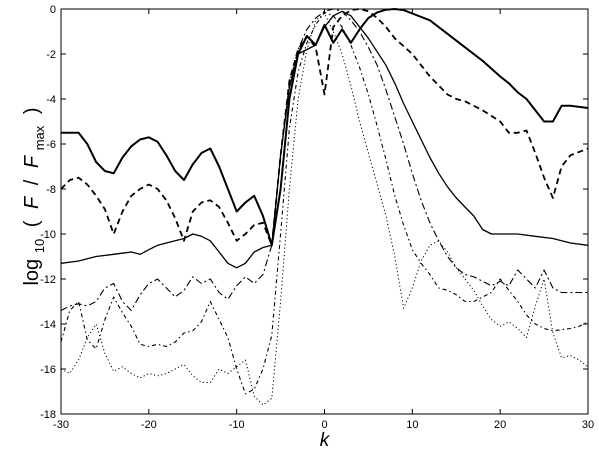 This screenshot has width=599, height=456. I want to click on y-label-prefix: log, so click(32, 272).